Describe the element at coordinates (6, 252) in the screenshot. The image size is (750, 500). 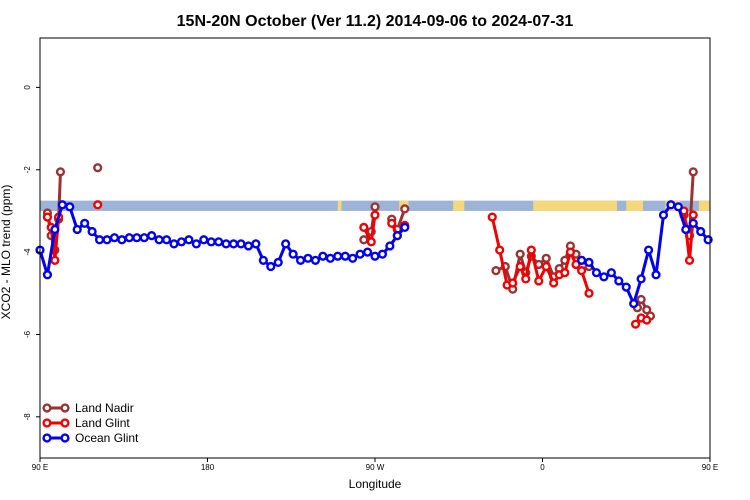
I see `y-axis-label: XCO2 - MLO trend (ppm)` at that location.